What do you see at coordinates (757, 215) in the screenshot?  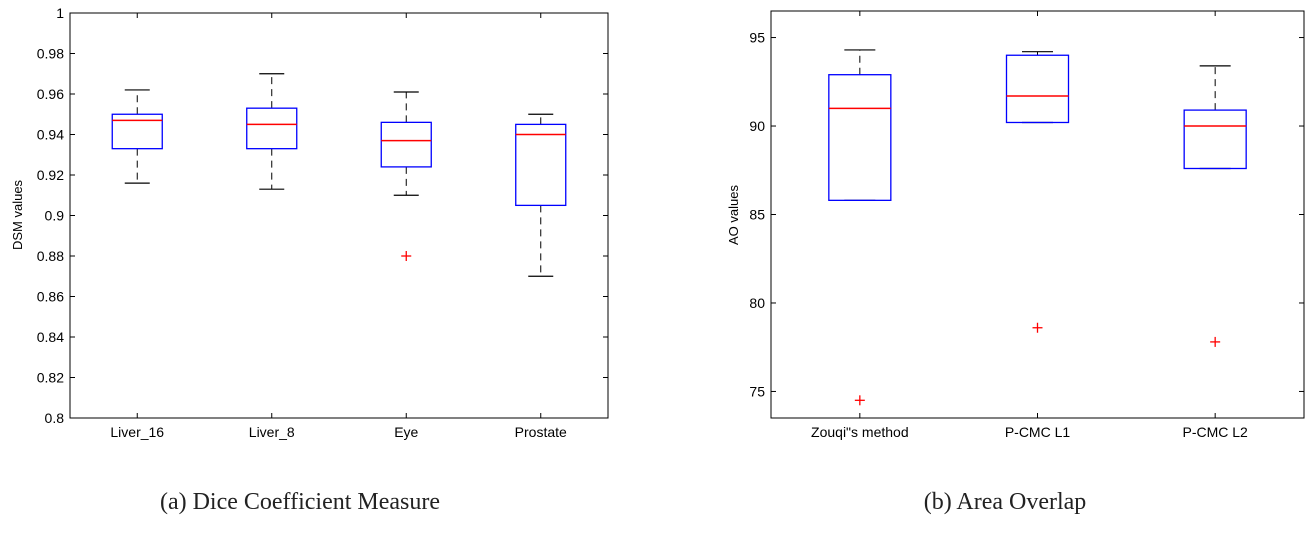 I see `y-tick-label: 85` at bounding box center [757, 215].